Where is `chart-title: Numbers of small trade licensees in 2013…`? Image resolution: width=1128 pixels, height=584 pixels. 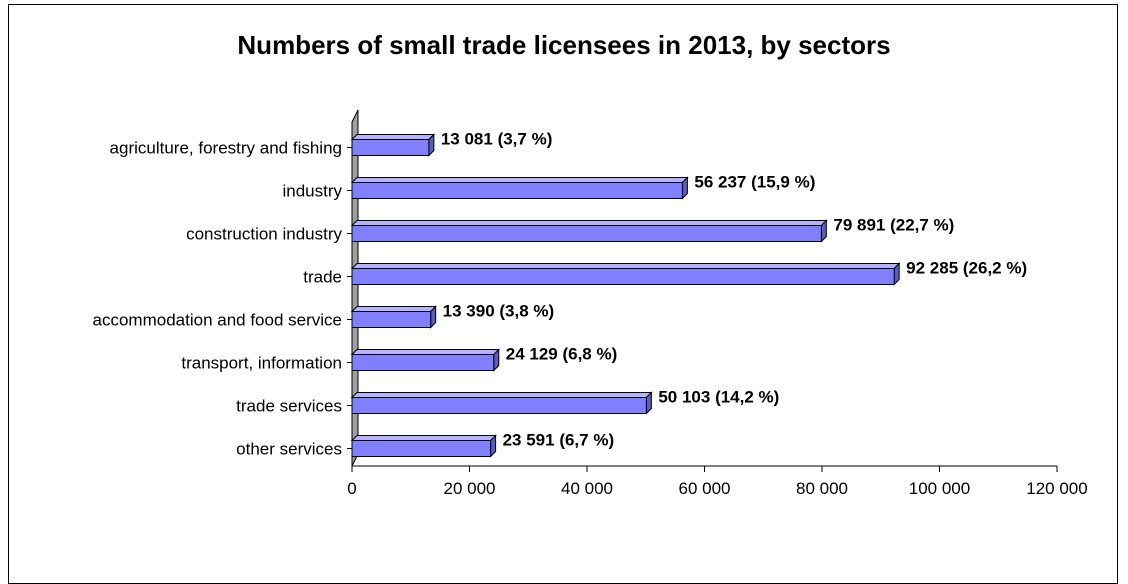 chart-title: Numbers of small trade licensees in 2013… is located at coordinates (564, 45).